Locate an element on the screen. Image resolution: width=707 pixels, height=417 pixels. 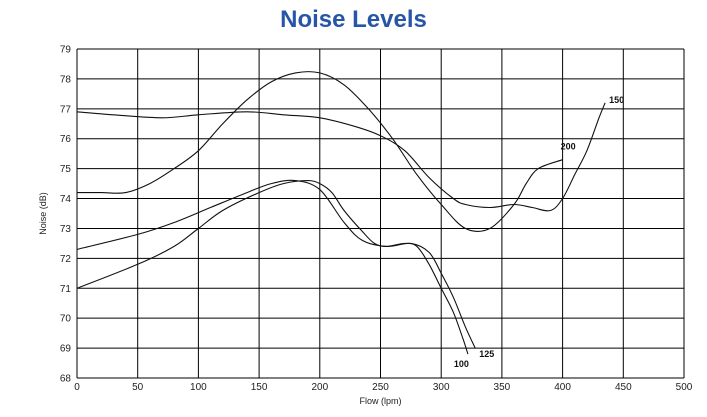
y-tick-label: 72 is located at coordinates (66, 259).